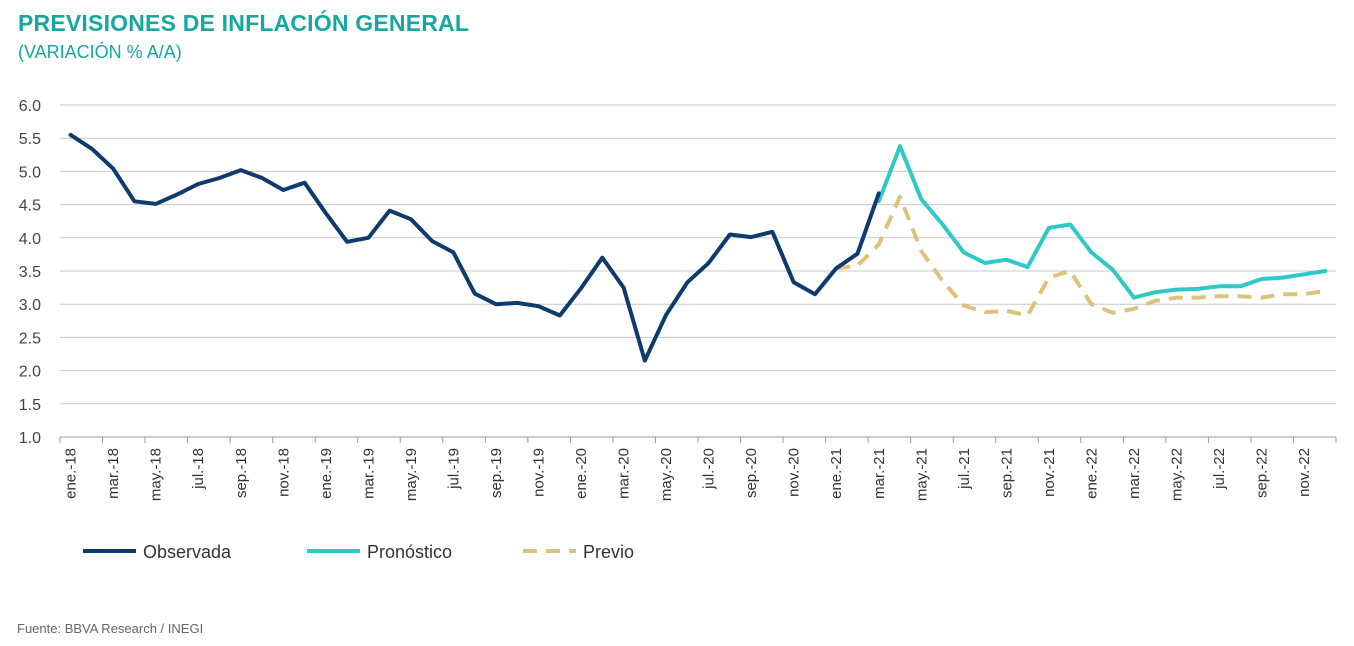 The width and height of the screenshot is (1354, 646). What do you see at coordinates (709, 469) in the screenshot?
I see `x-tick-label: jul.-20` at bounding box center [709, 469].